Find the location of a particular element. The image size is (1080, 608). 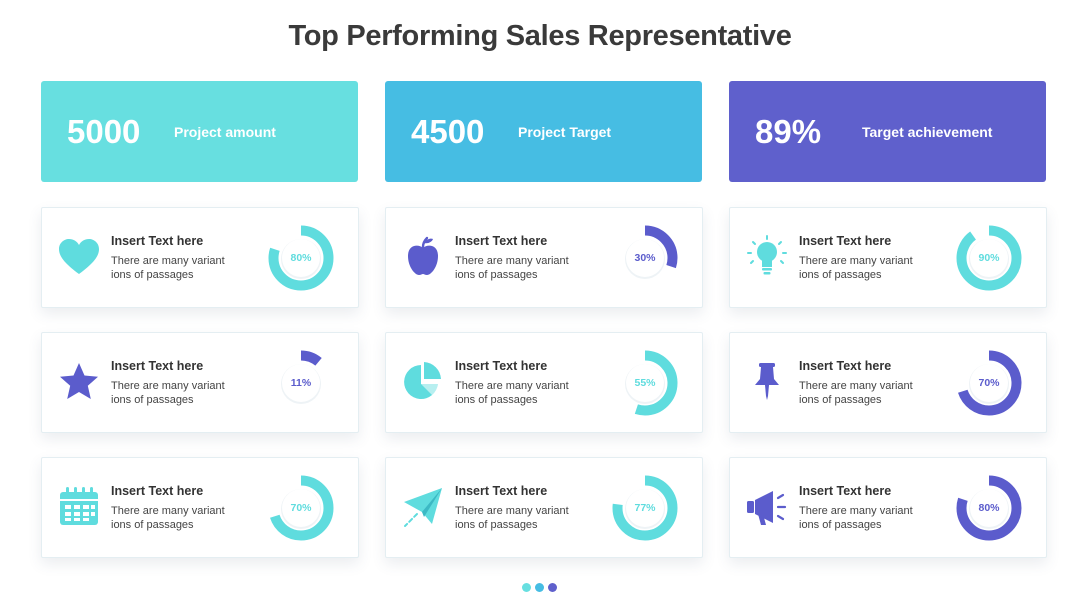

stat-card-project-amount: 5000 Project amount is located at coordinates (199, 131).